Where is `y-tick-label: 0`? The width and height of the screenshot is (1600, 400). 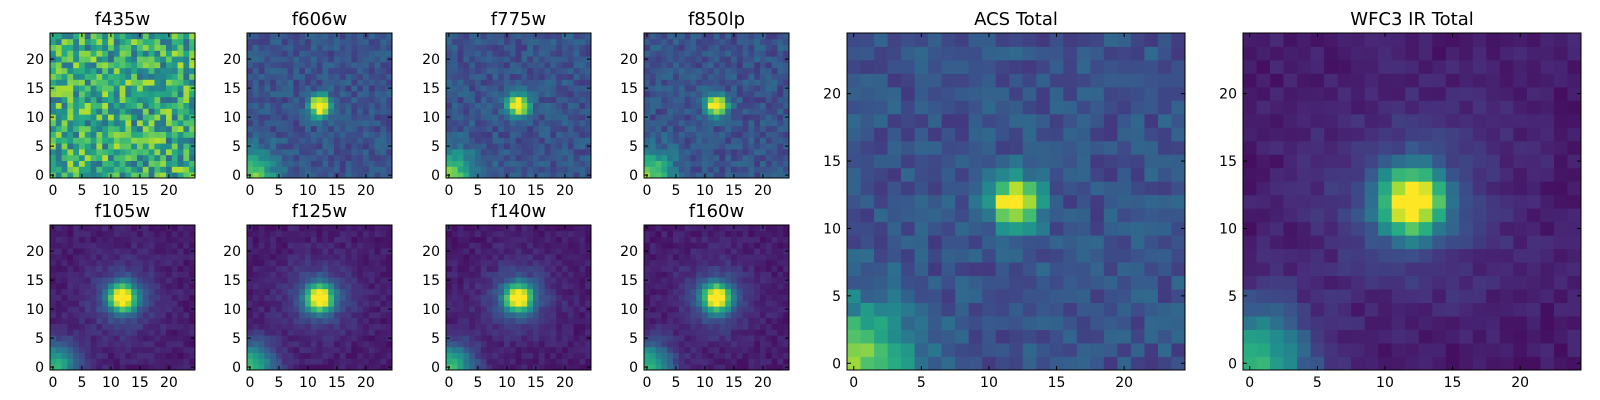 y-tick-label: 0 is located at coordinates (633, 176).